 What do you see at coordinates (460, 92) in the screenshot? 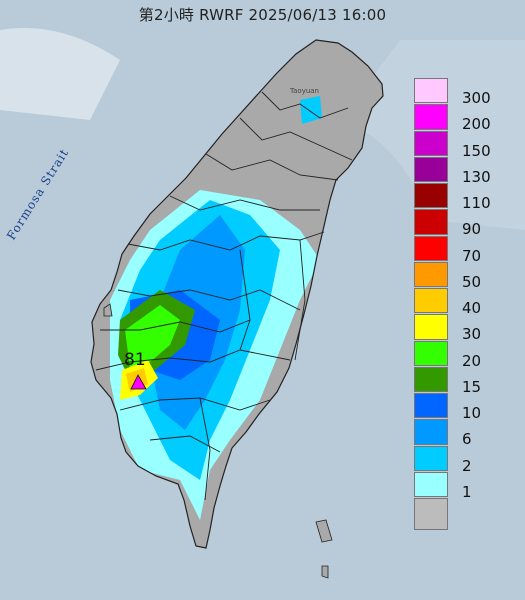
I see `legend-item: 300` at bounding box center [460, 92].